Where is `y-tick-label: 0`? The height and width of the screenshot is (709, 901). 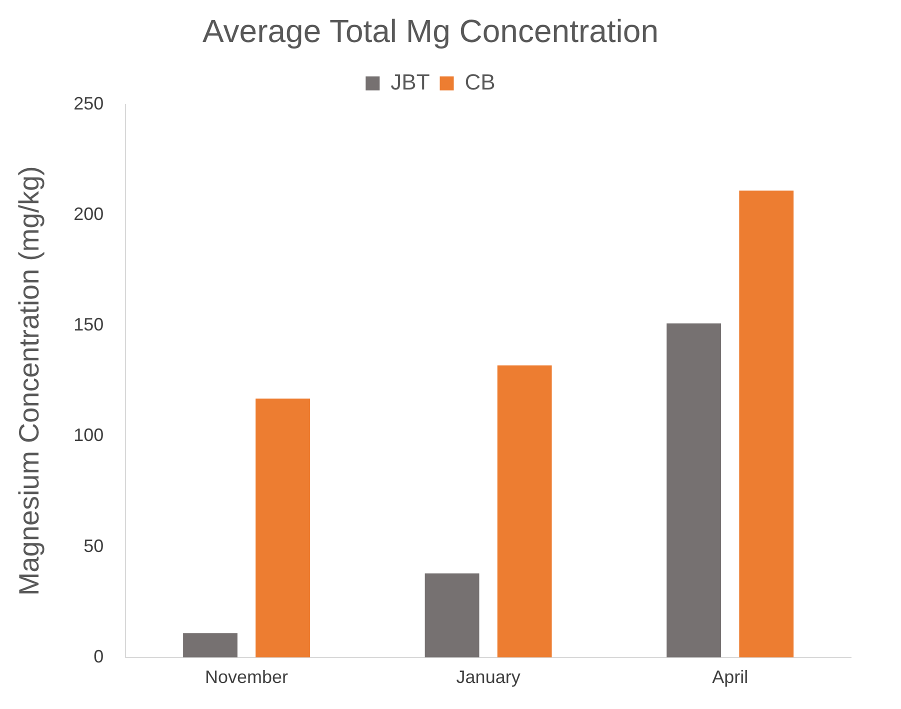 y-tick-label: 0 is located at coordinates (99, 656).